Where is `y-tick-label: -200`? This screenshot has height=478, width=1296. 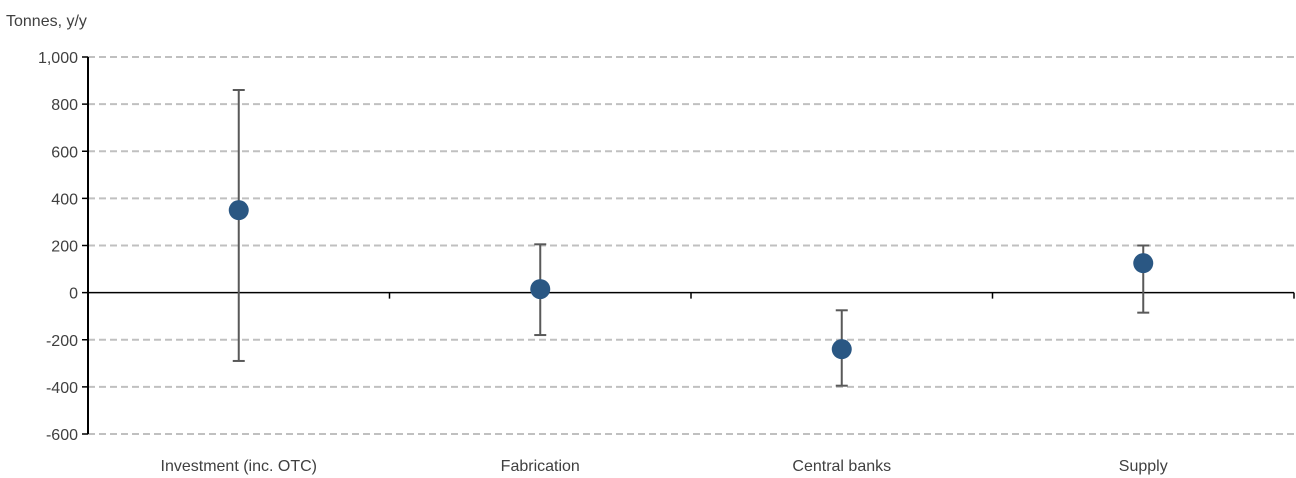 y-tick-label: -200 is located at coordinates (62, 341).